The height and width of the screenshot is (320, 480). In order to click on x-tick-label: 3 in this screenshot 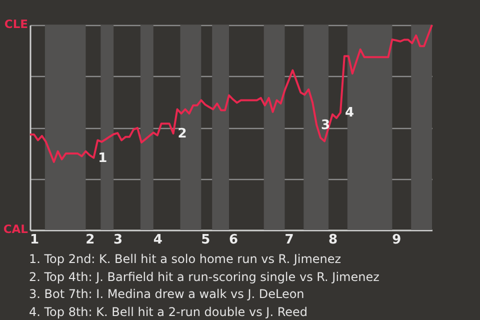, I will do `click(118, 240)`.